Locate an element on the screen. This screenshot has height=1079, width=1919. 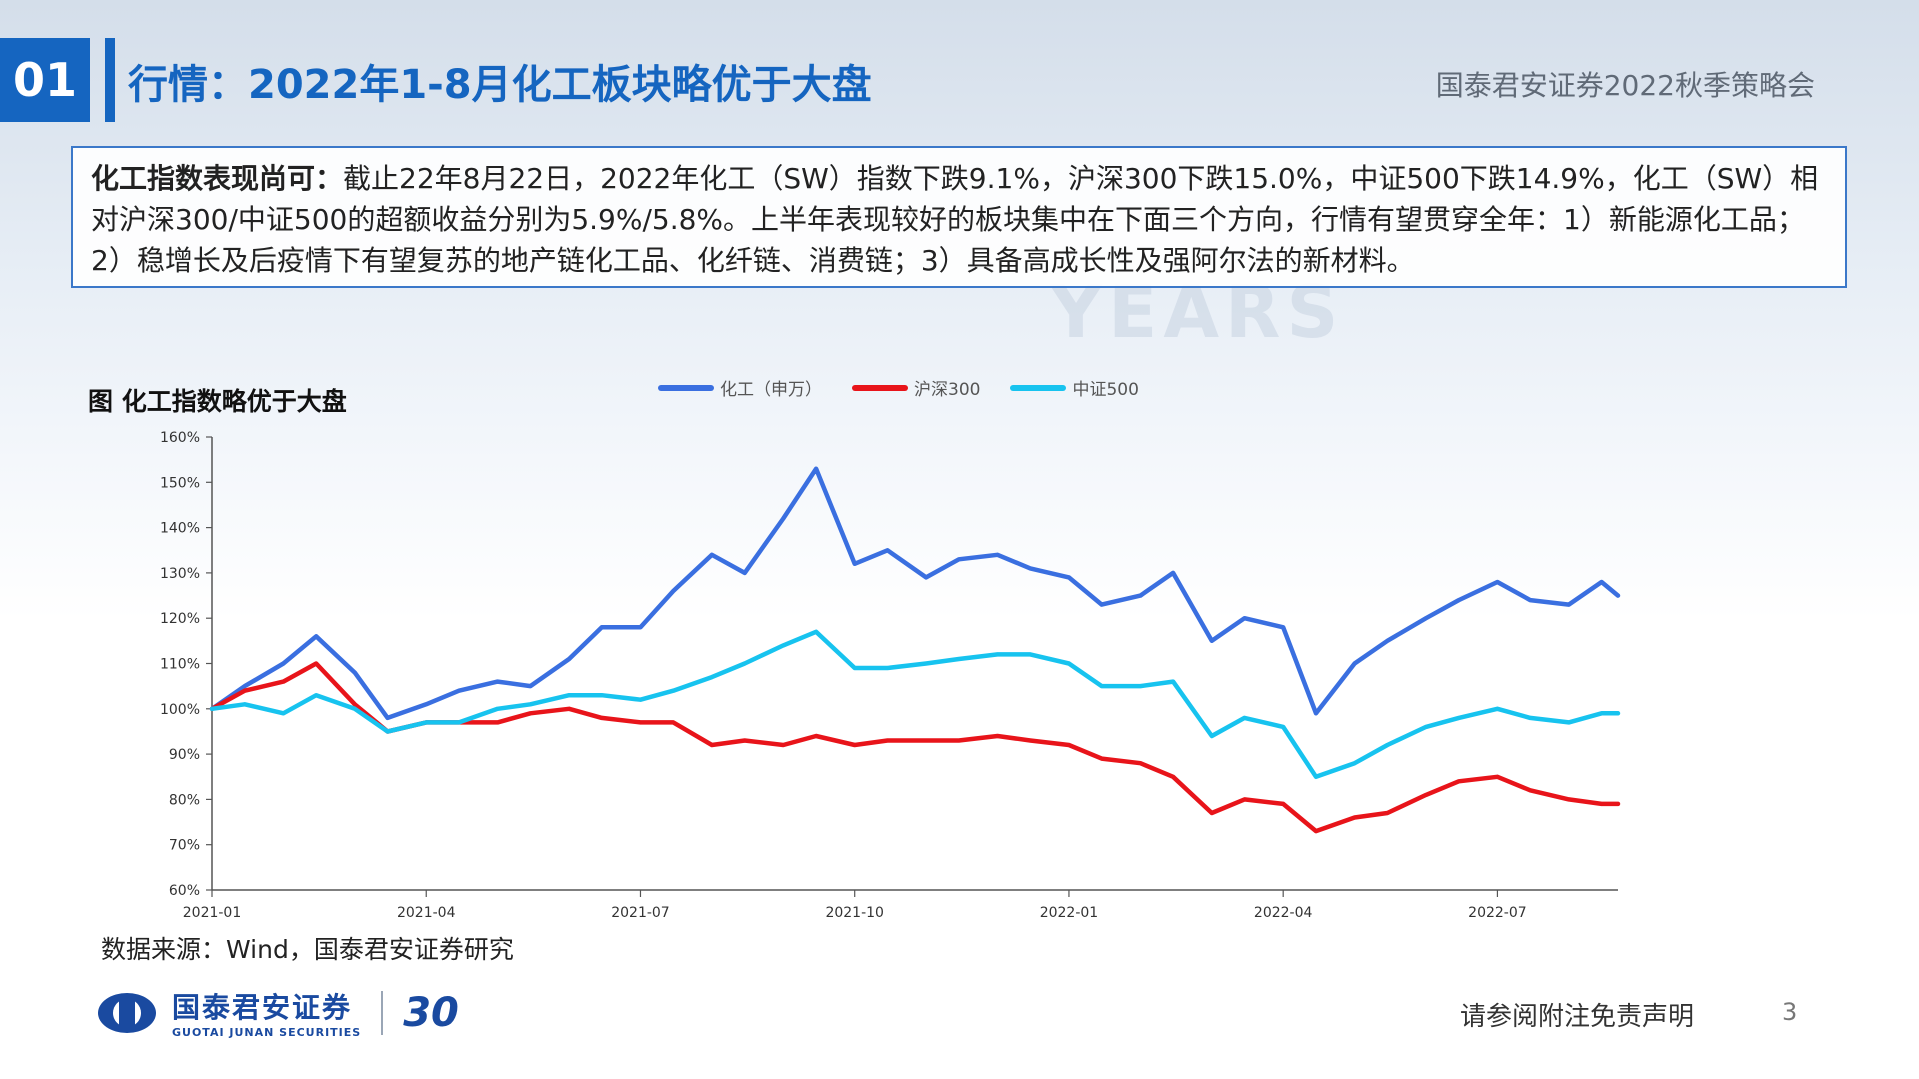
legend-swatch-chem is located at coordinates (686, 387).